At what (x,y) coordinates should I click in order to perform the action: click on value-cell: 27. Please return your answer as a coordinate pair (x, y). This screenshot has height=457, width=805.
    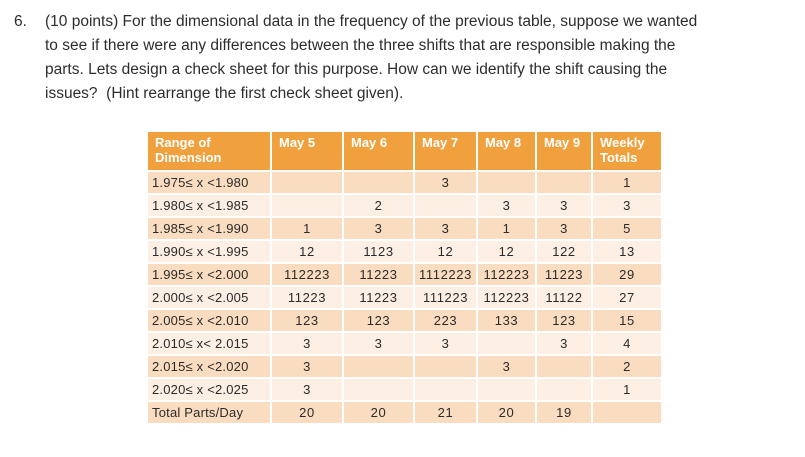
    Looking at the image, I should click on (627, 297).